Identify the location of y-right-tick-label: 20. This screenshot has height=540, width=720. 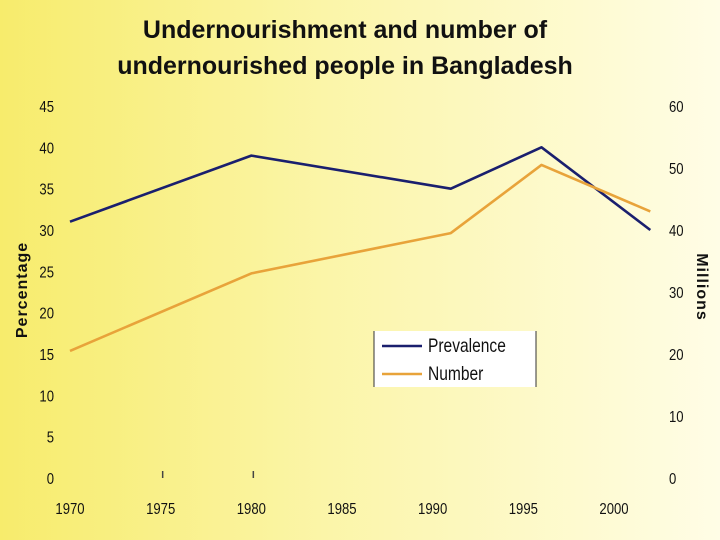
(676, 355).